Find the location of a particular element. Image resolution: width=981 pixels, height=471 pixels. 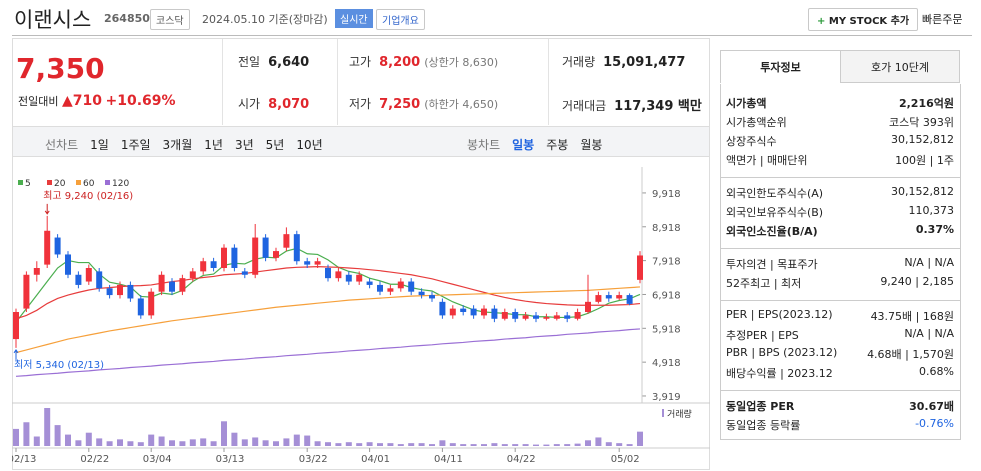

info-label: 배당수익률 | 2023.12 is located at coordinates (779, 373).